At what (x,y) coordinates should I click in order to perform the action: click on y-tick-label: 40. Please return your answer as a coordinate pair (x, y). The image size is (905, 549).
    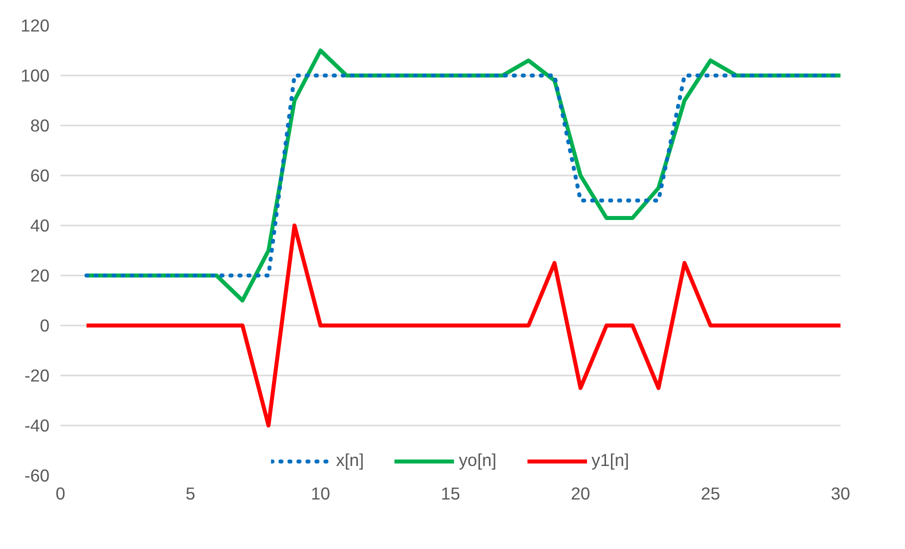
    Looking at the image, I should click on (40, 226).